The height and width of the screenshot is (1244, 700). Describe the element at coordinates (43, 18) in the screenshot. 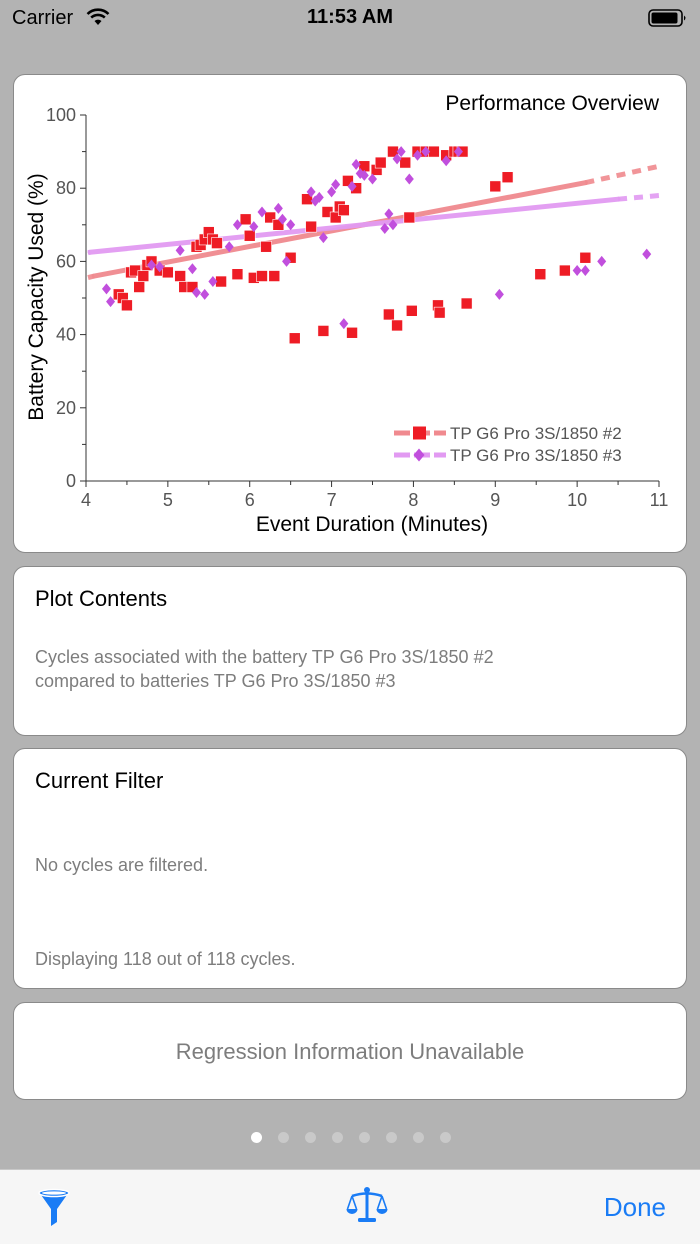

I see `carrier-label: Carrier` at that location.